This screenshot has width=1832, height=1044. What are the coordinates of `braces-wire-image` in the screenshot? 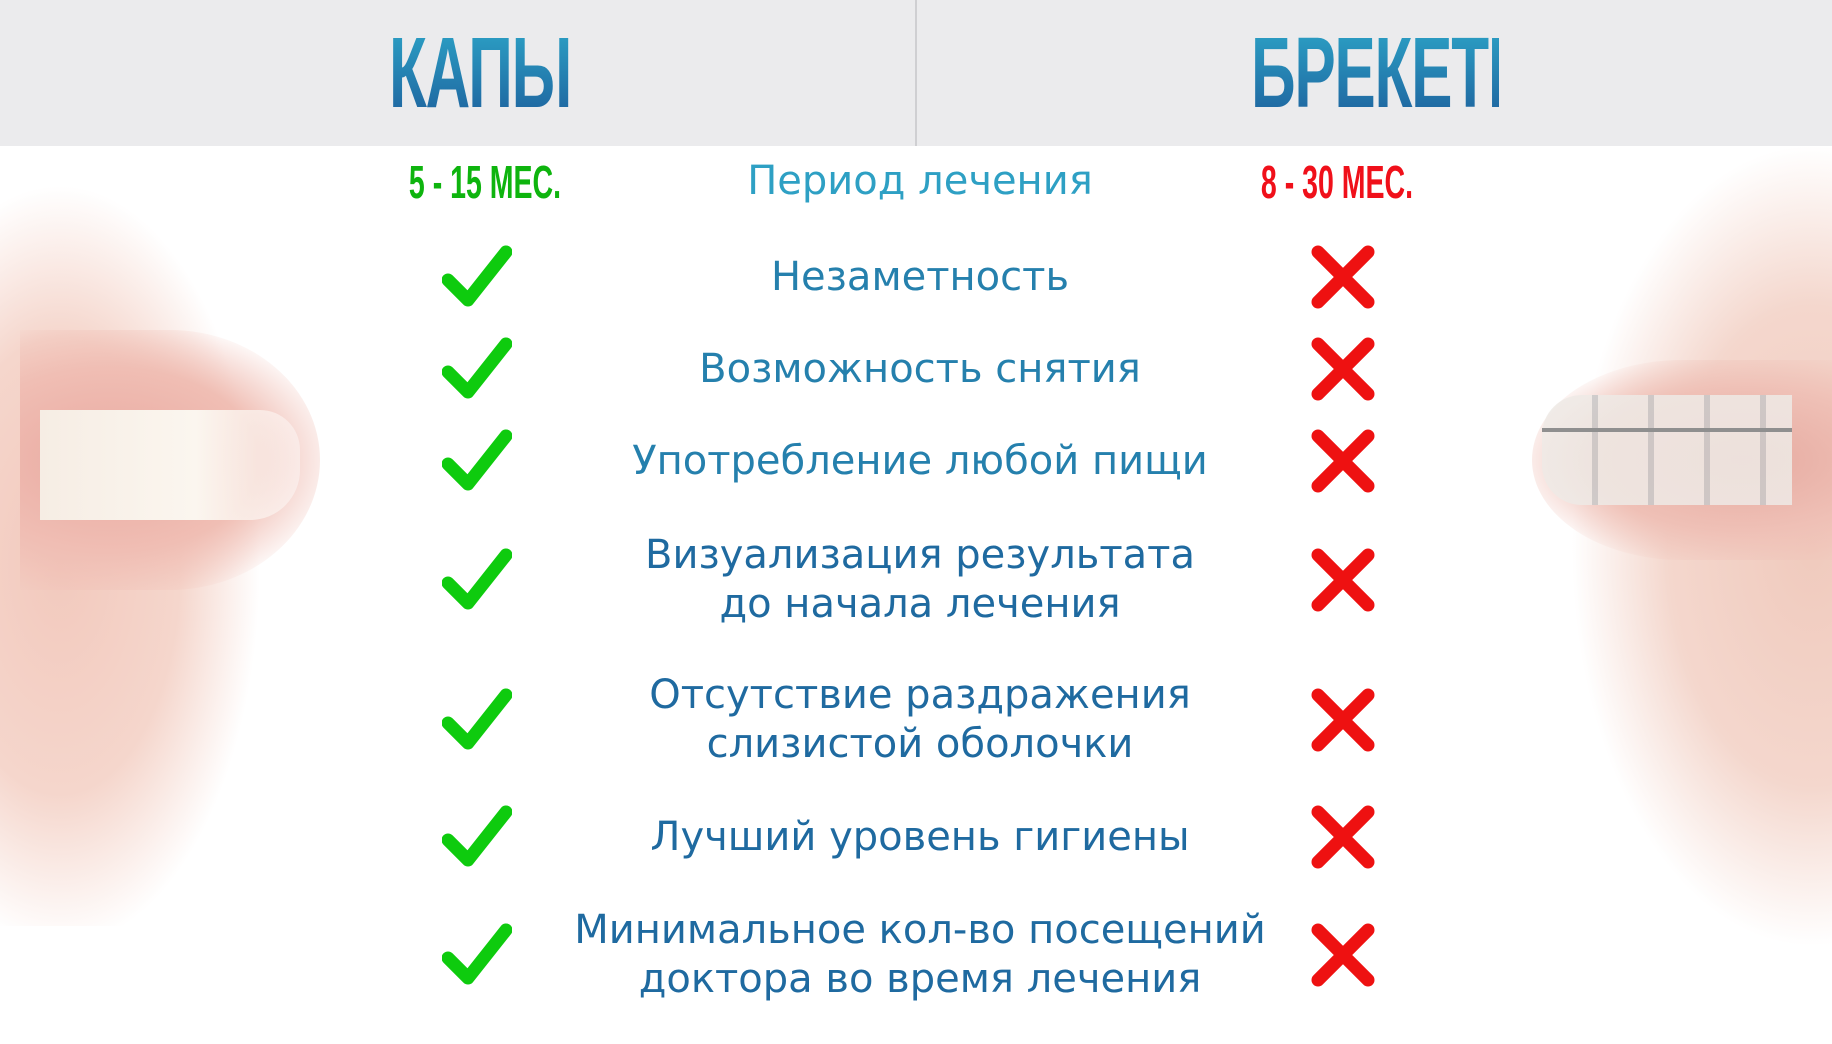 It's located at (1667, 430).